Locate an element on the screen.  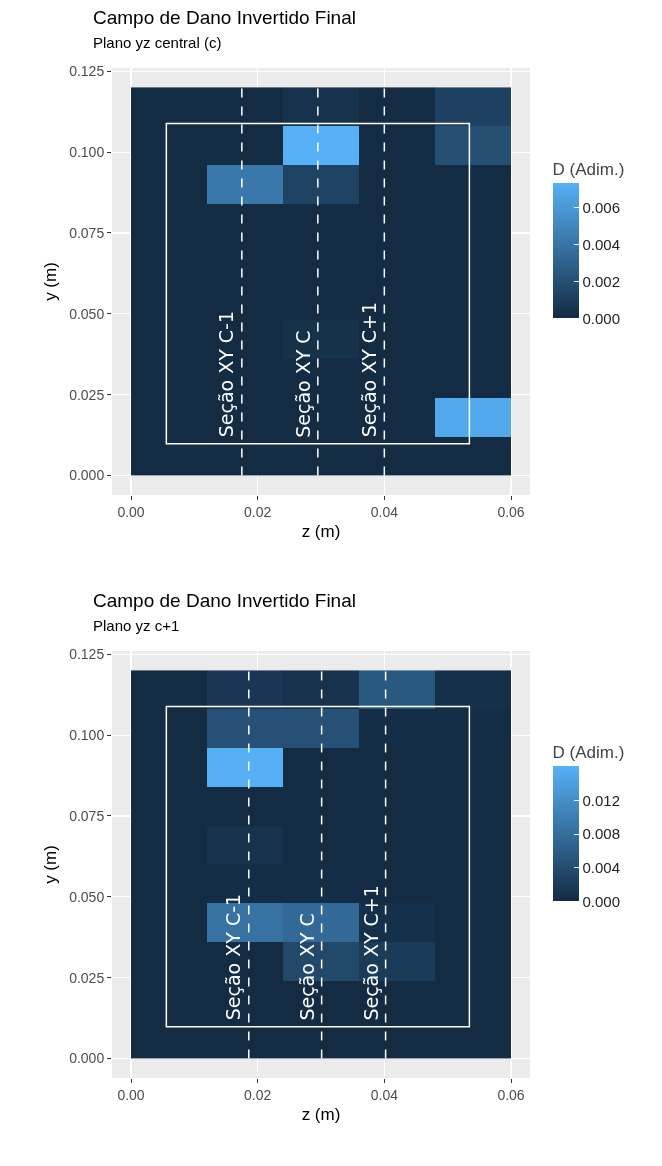
chart-subtitle: Plano yz central (c) is located at coordinates (157, 42).